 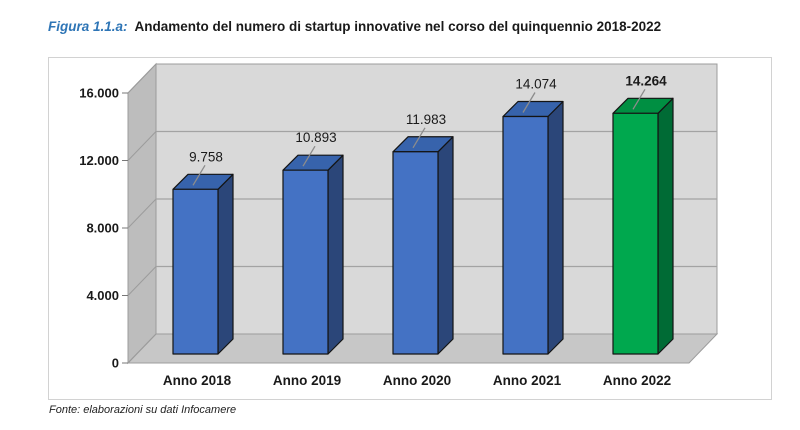 What do you see at coordinates (417, 380) in the screenshot?
I see `x-axis-label: Anno 2020` at bounding box center [417, 380].